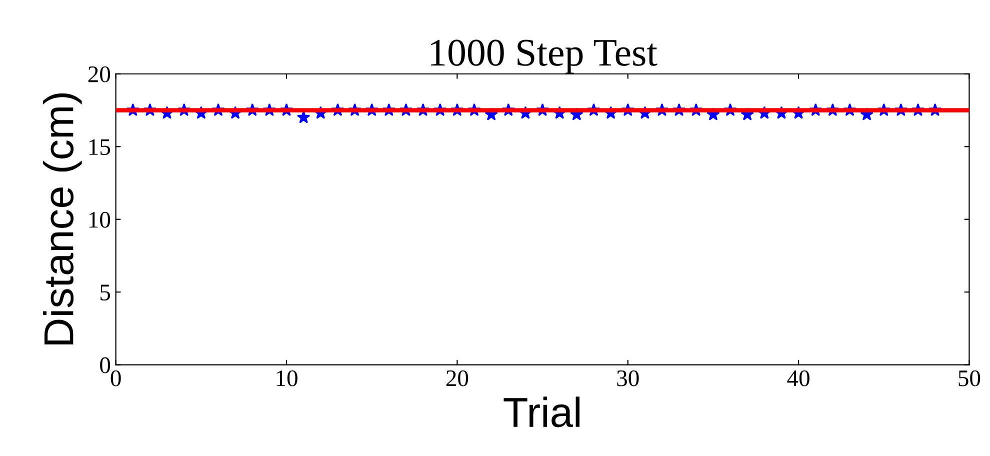 Image resolution: width=990 pixels, height=456 pixels. I want to click on y-tick-label: 15, so click(99, 147).